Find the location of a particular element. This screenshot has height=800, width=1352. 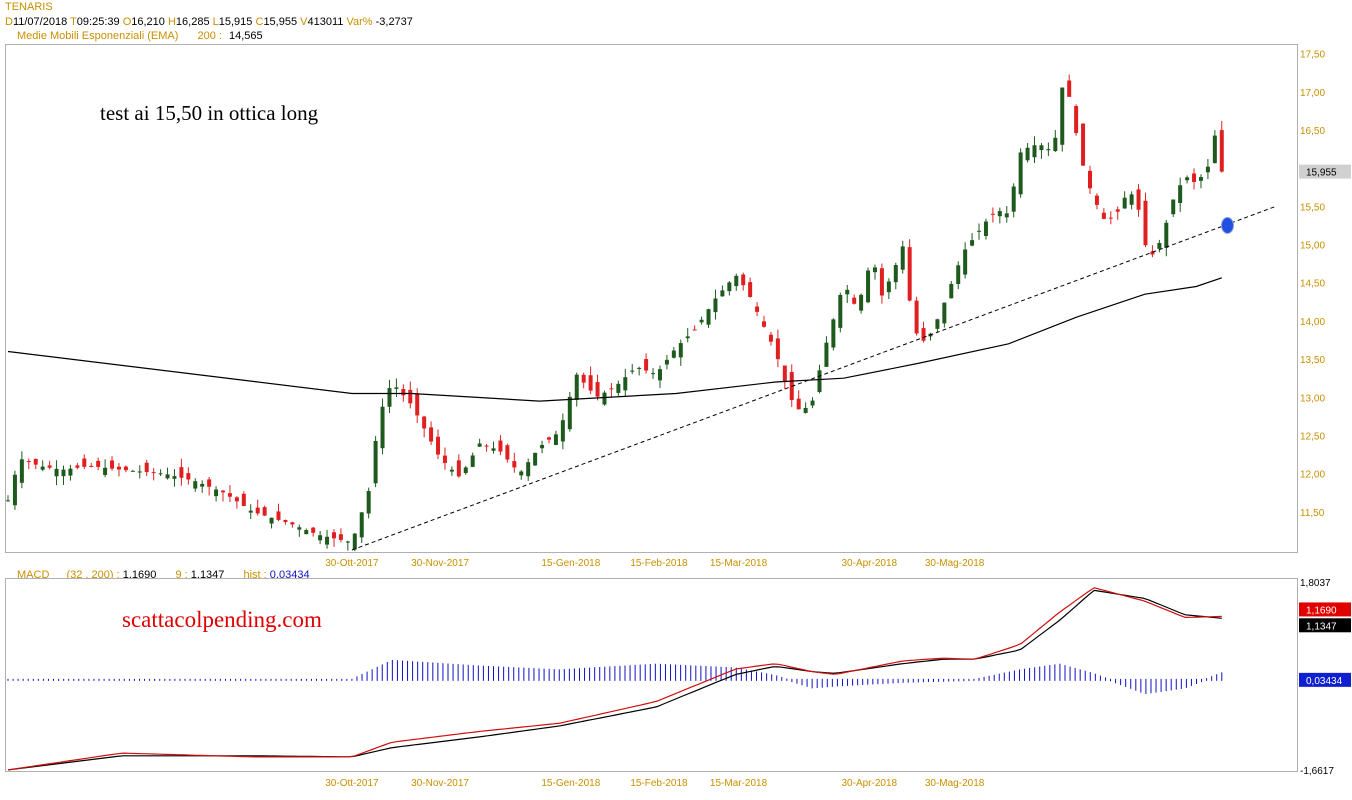

quote-label: L is located at coordinates (215, 22).